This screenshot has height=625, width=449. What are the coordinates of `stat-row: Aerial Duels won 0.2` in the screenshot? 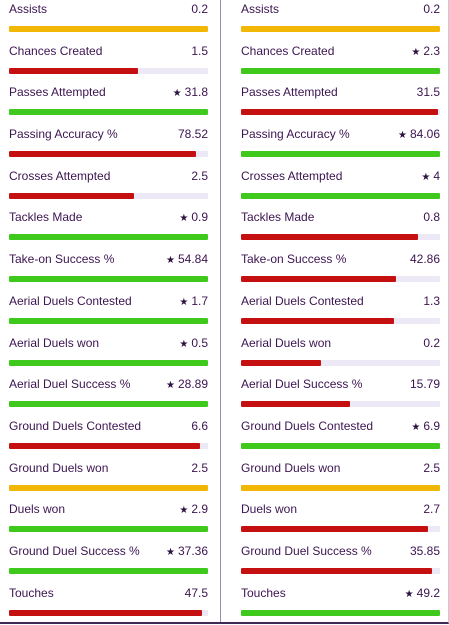 It's located at (340, 355).